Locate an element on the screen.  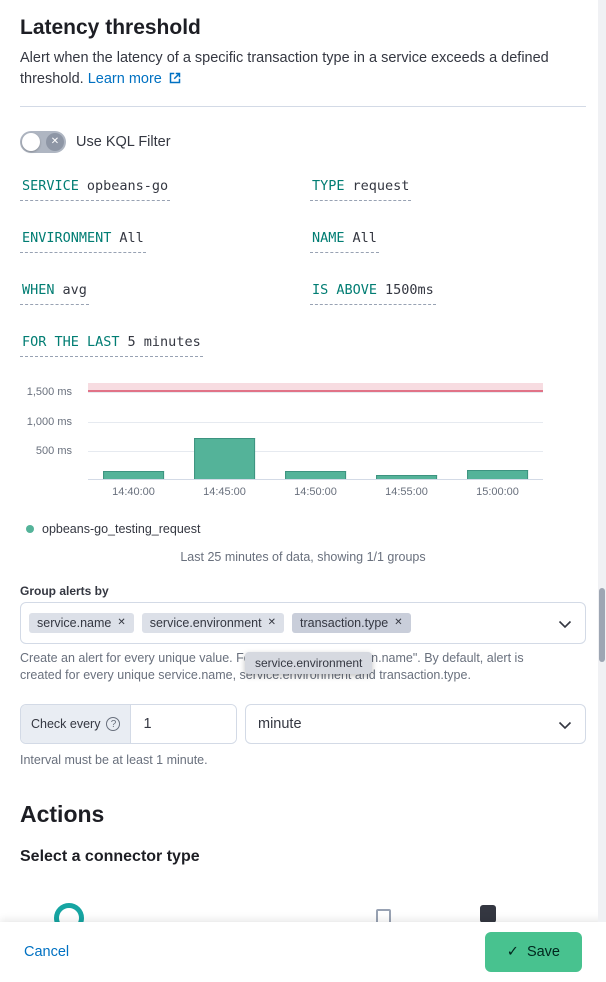
pill-label: transaction.type is located at coordinates (344, 623).